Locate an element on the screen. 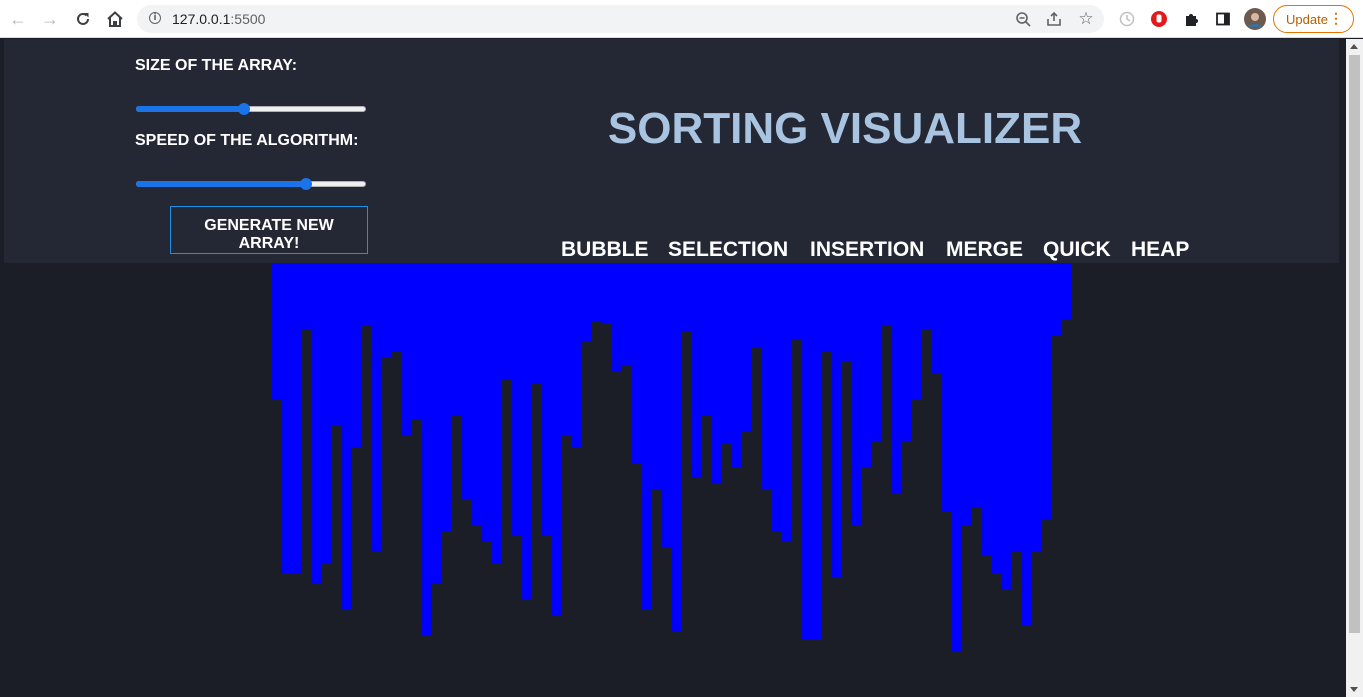 This screenshot has height=697, width=1363. algo-insertion-button: INSERTION is located at coordinates (867, 249).